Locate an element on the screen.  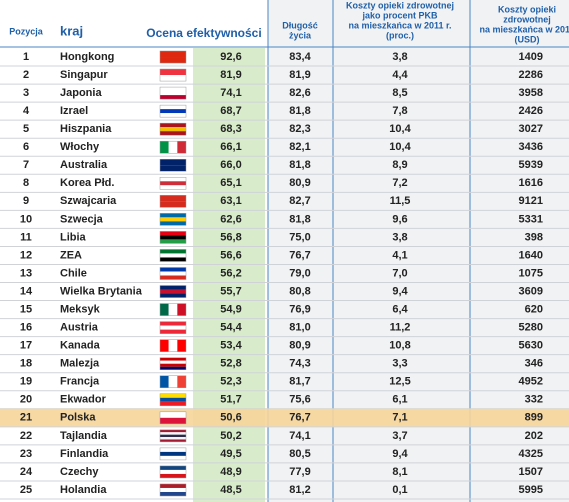
score: 48,9 is located at coordinates (230, 472).